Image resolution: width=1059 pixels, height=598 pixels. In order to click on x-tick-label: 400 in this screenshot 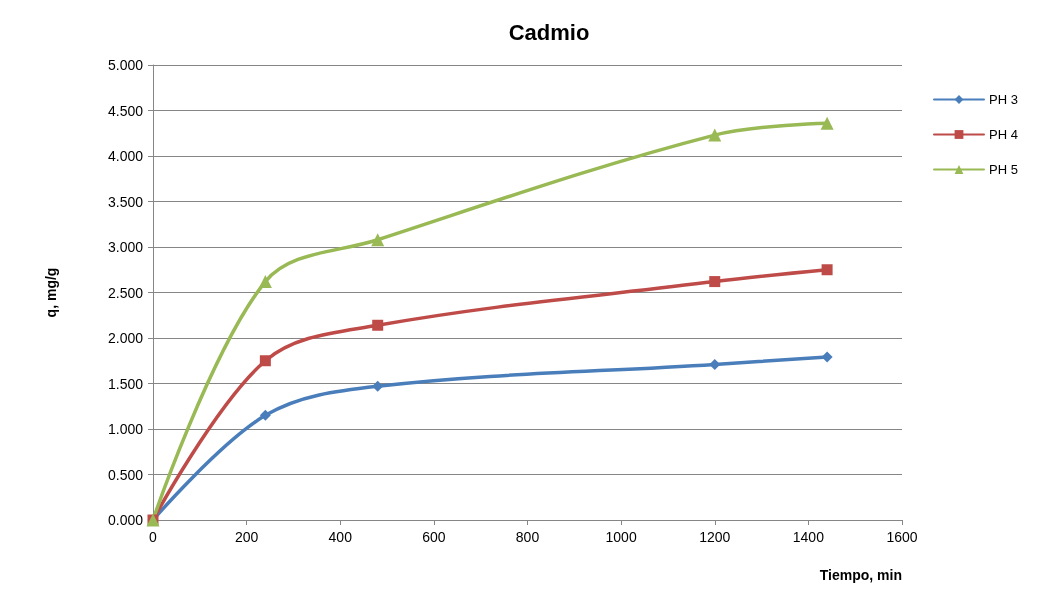, I will do `click(340, 537)`.